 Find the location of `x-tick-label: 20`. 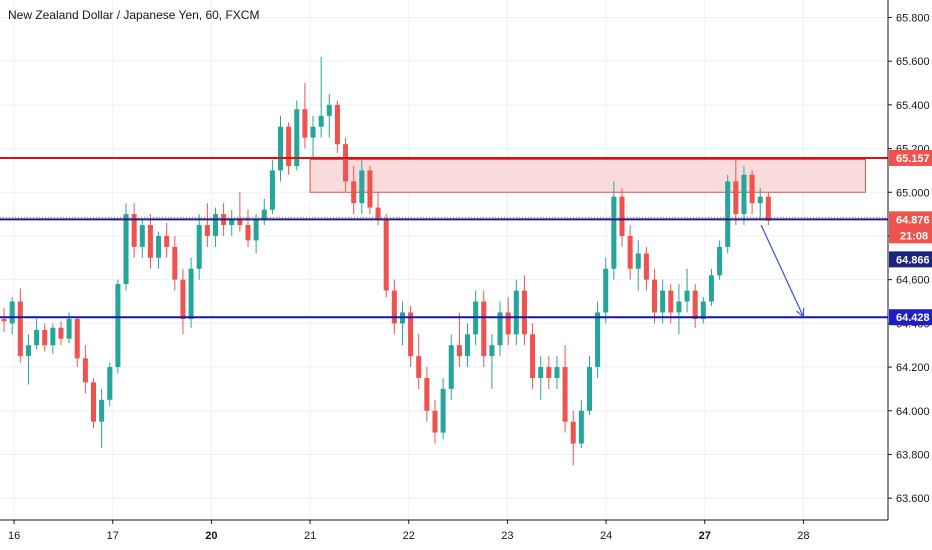

x-tick-label: 20 is located at coordinates (211, 536).